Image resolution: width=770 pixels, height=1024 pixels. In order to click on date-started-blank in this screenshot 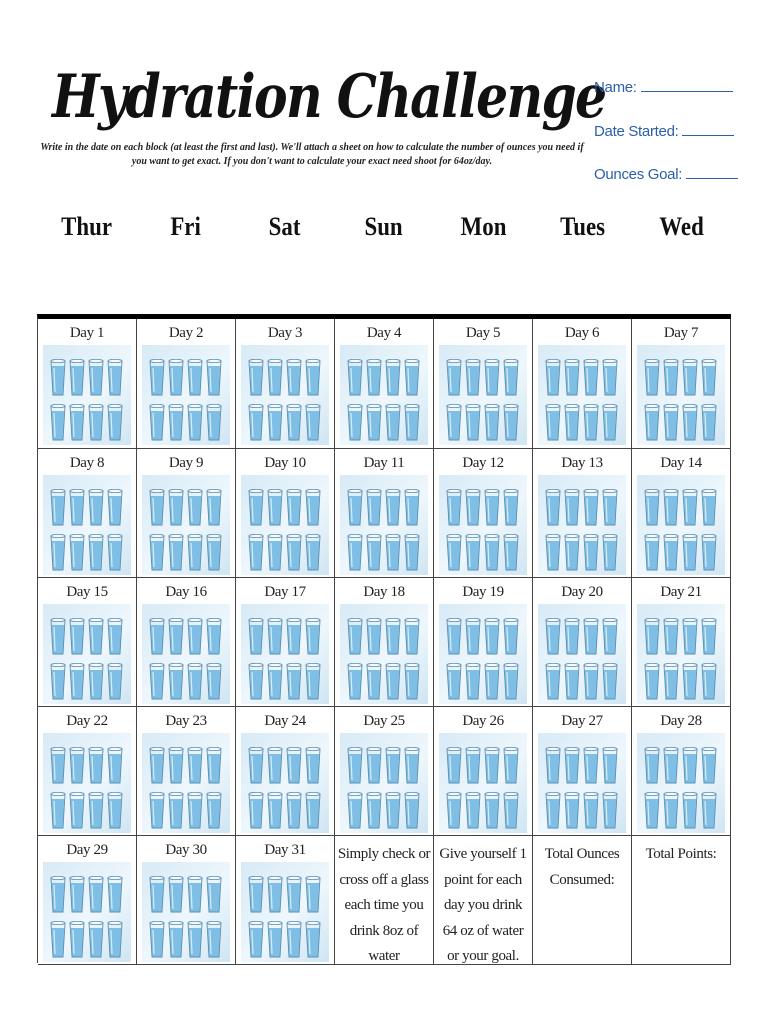, I will do `click(708, 128)`.